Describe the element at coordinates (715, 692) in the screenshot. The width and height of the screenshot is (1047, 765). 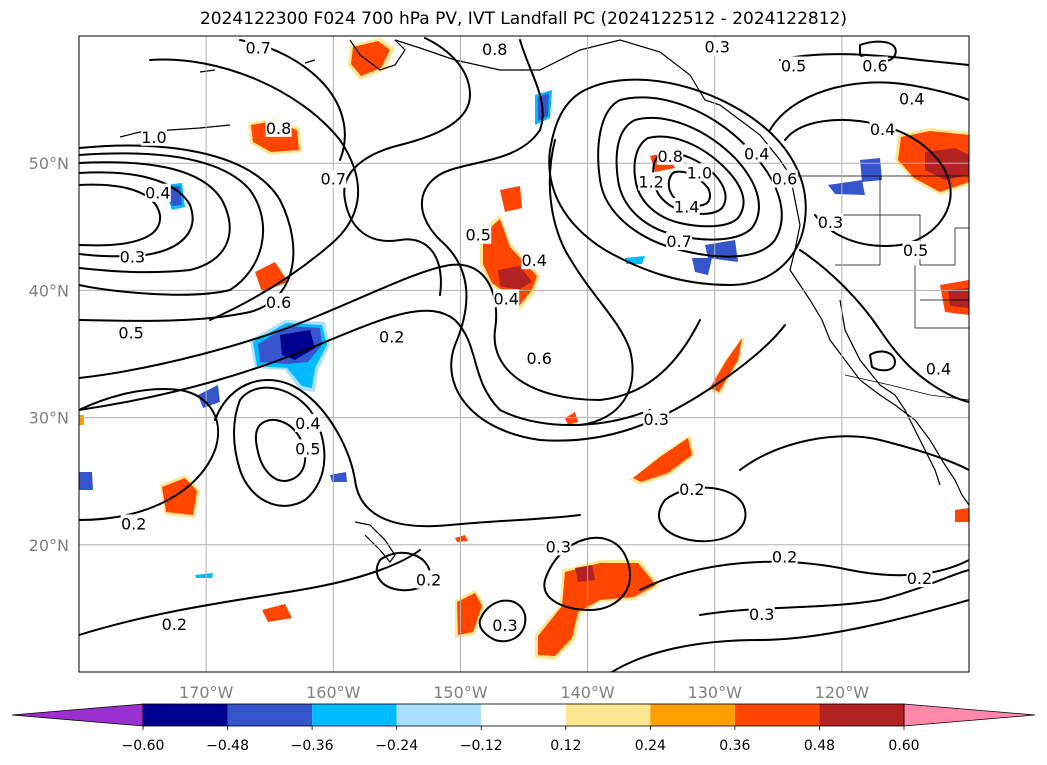
I see `lon-tick-label: 130°W` at that location.